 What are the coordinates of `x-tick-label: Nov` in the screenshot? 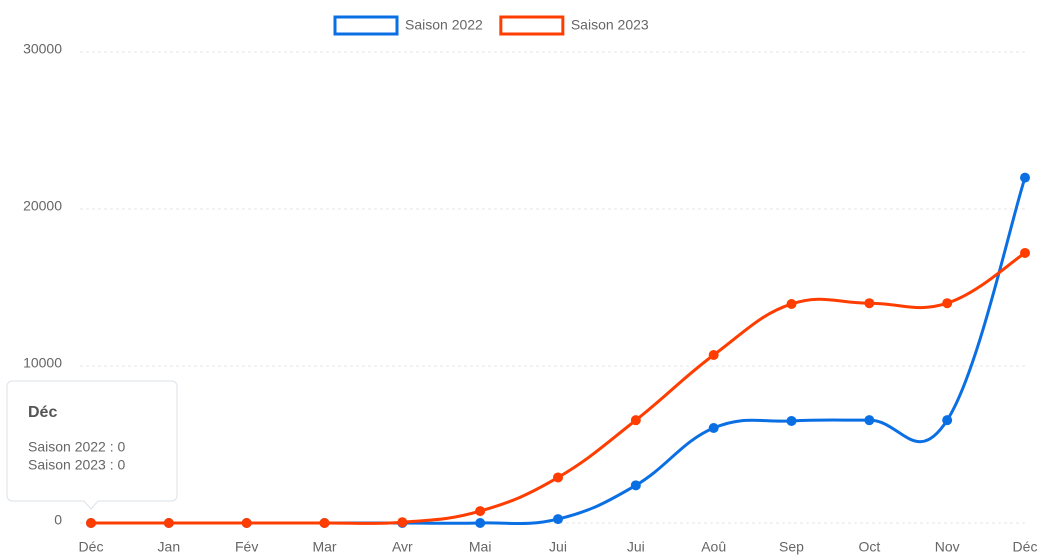 It's located at (947, 547).